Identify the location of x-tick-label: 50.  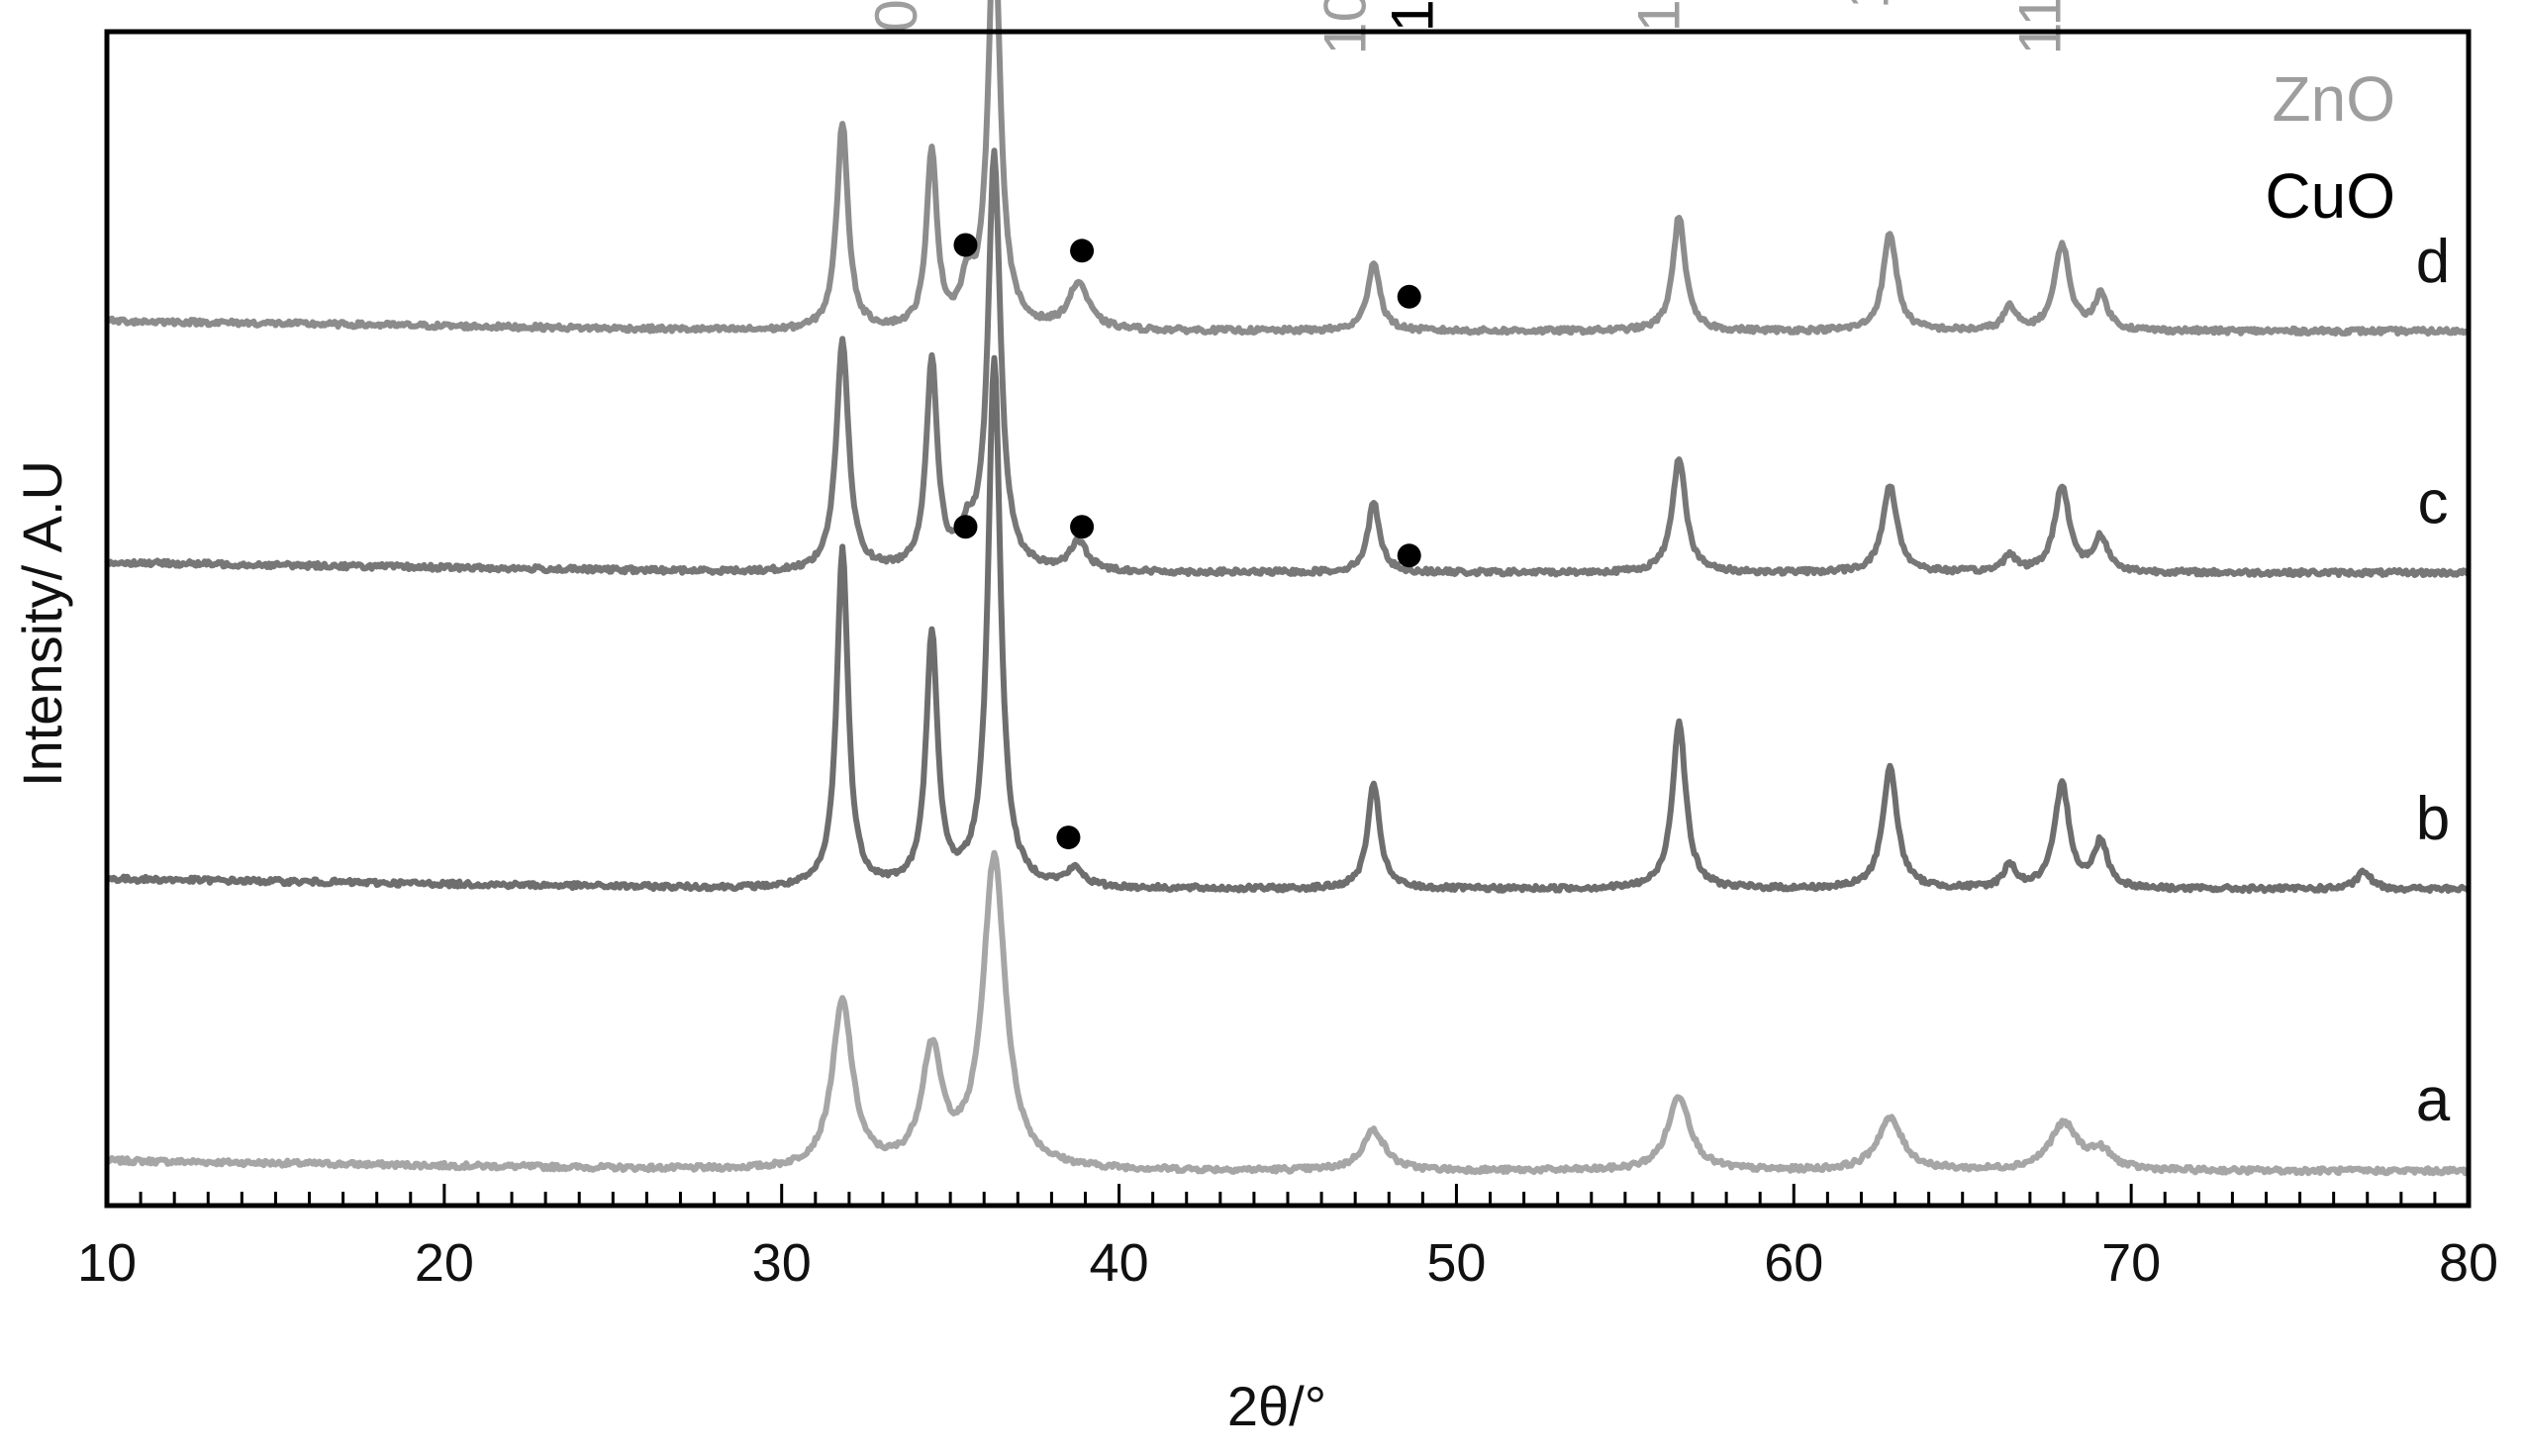
(1456, 1263).